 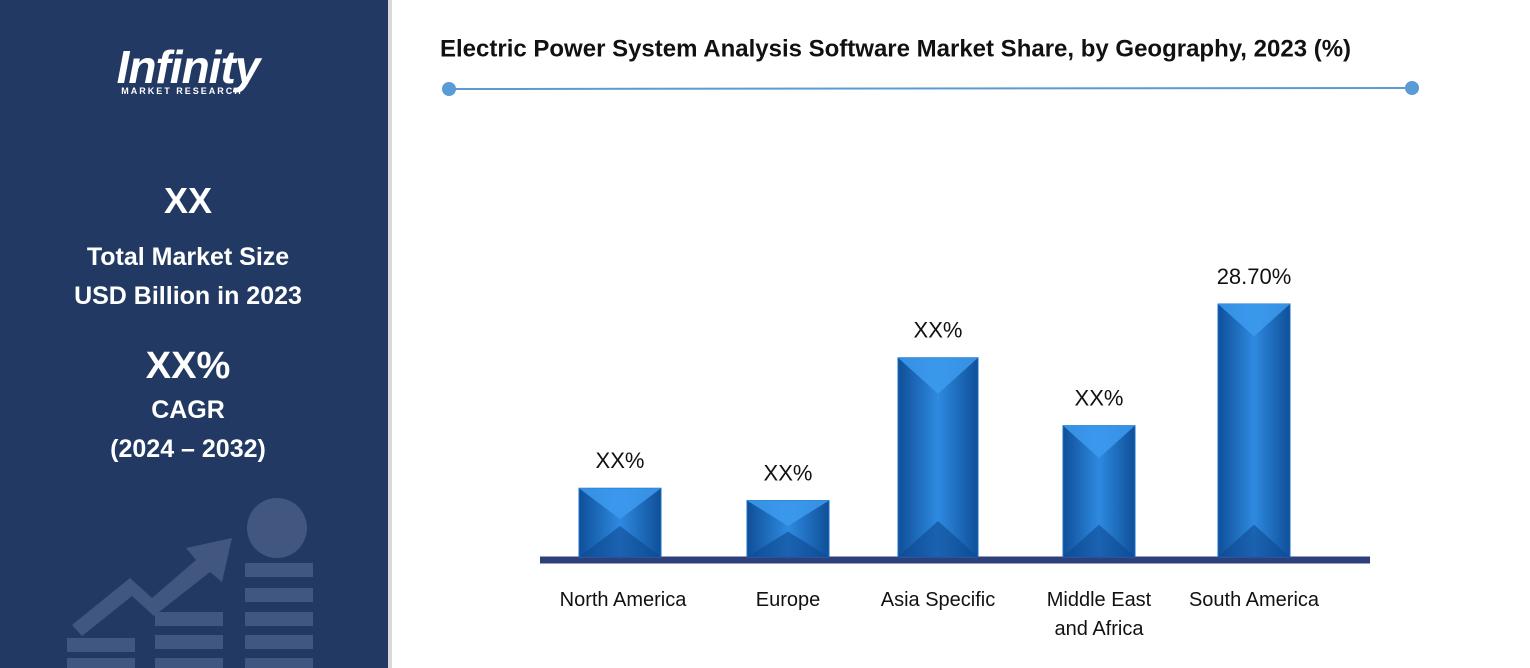 I want to click on x-tick-label: North America, so click(x=623, y=600).